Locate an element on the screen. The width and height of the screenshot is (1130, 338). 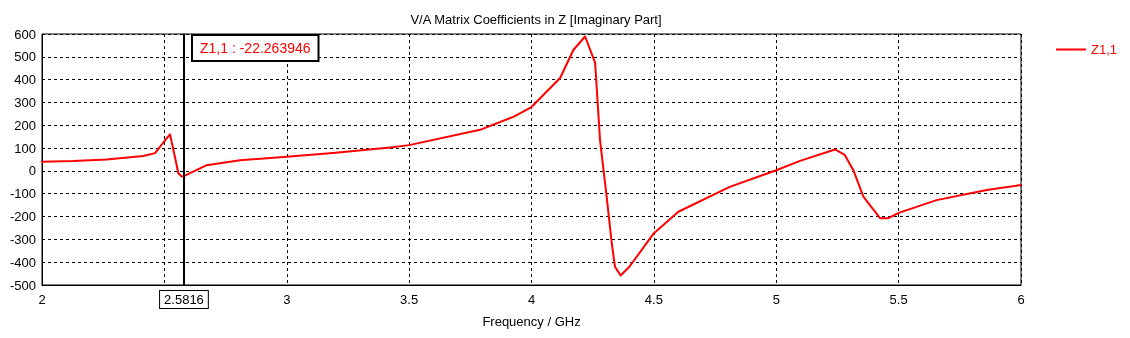
annotation: Z1,1 : -22.263946 is located at coordinates (255, 48).